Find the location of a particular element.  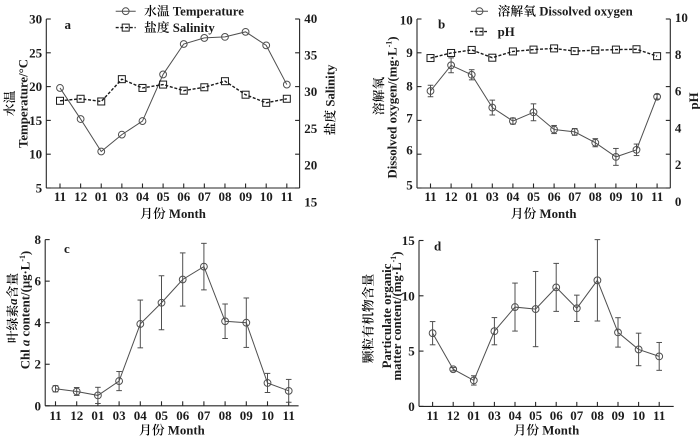

svg-text: Particulate organic is located at coordinates (387, 315).